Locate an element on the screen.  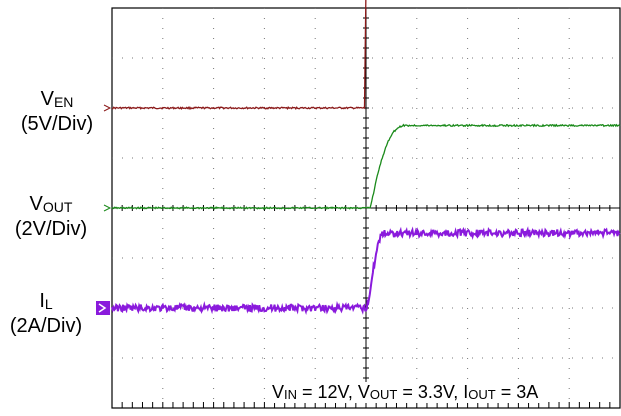
ven-scale: (5V/Div) is located at coordinates (57, 124).